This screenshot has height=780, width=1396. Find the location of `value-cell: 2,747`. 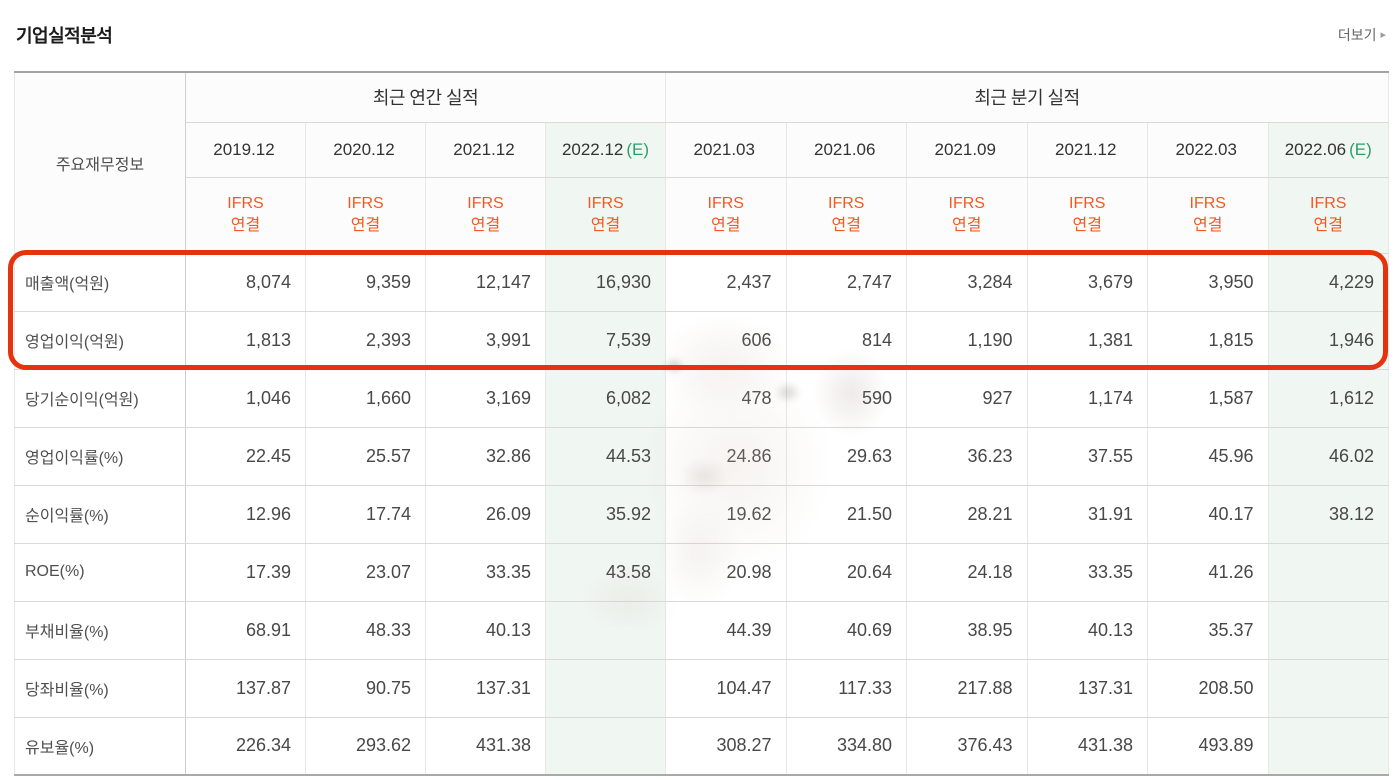

value-cell: 2,747 is located at coordinates (846, 282).